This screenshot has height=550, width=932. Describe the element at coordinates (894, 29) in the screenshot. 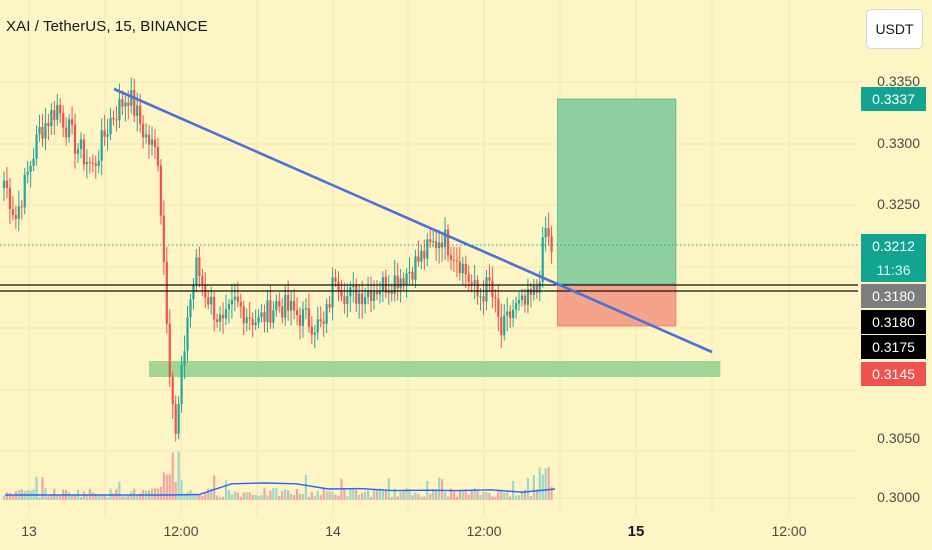

I see `currency-button: USDT` at that location.